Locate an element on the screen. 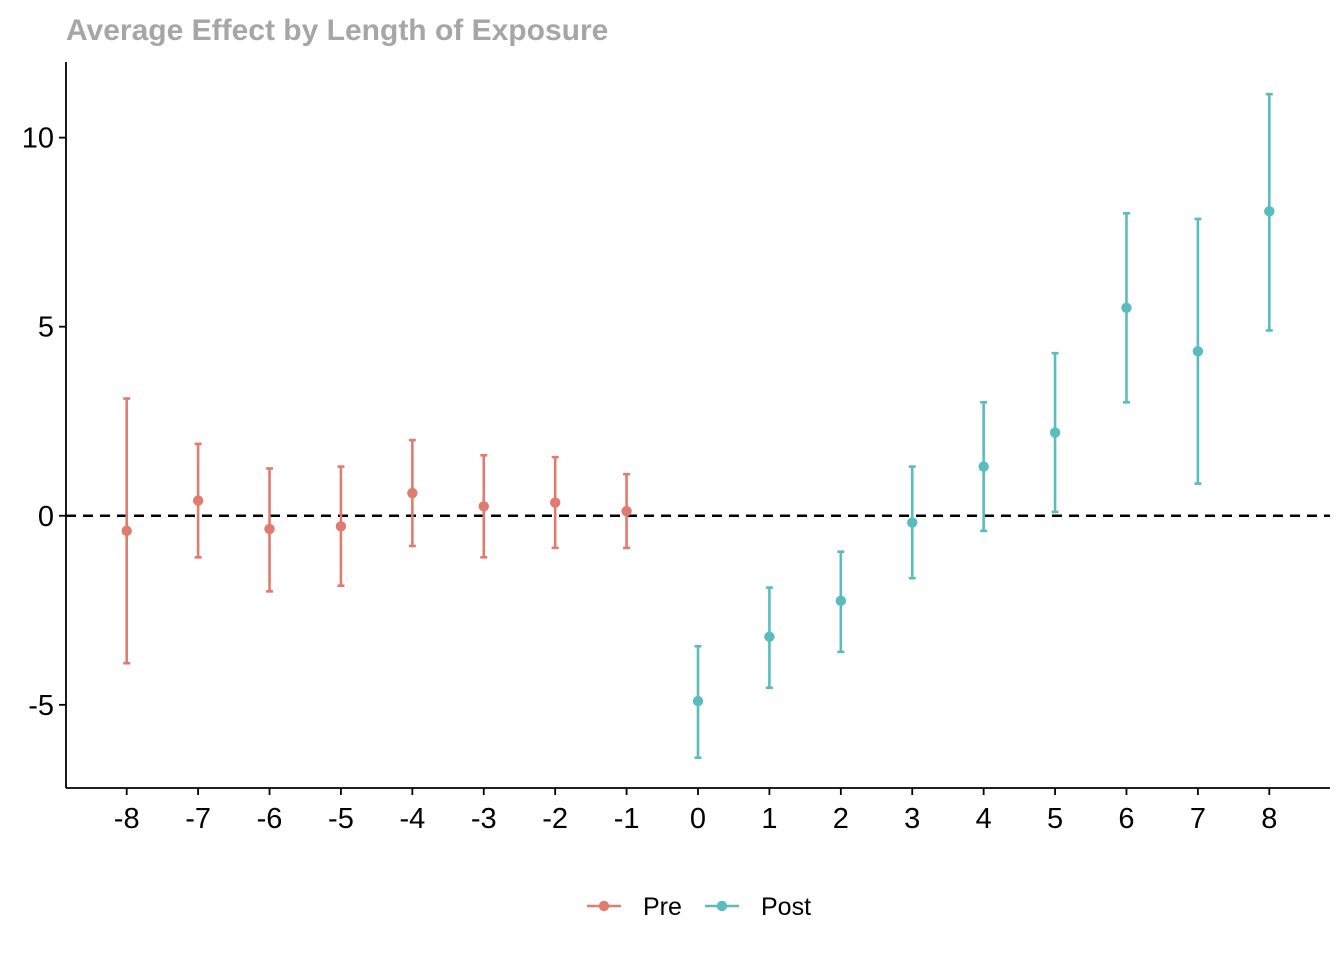  x-tick-label: -4 is located at coordinates (412, 819).